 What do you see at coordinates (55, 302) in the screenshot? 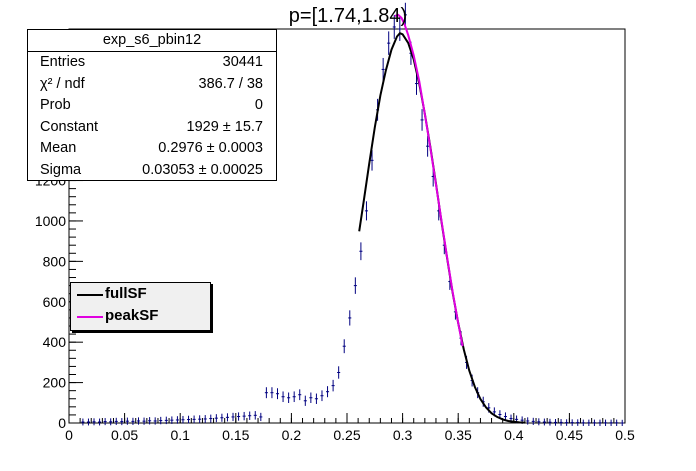
I see `y-tick-label: 600` at bounding box center [55, 302].